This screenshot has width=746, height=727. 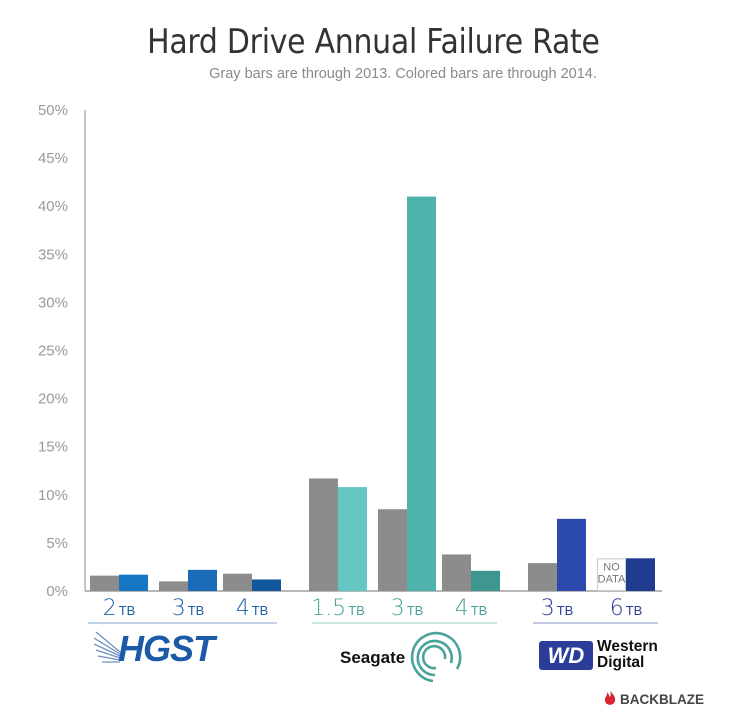 What do you see at coordinates (617, 608) in the screenshot?
I see `drive-size: 6` at bounding box center [617, 608].